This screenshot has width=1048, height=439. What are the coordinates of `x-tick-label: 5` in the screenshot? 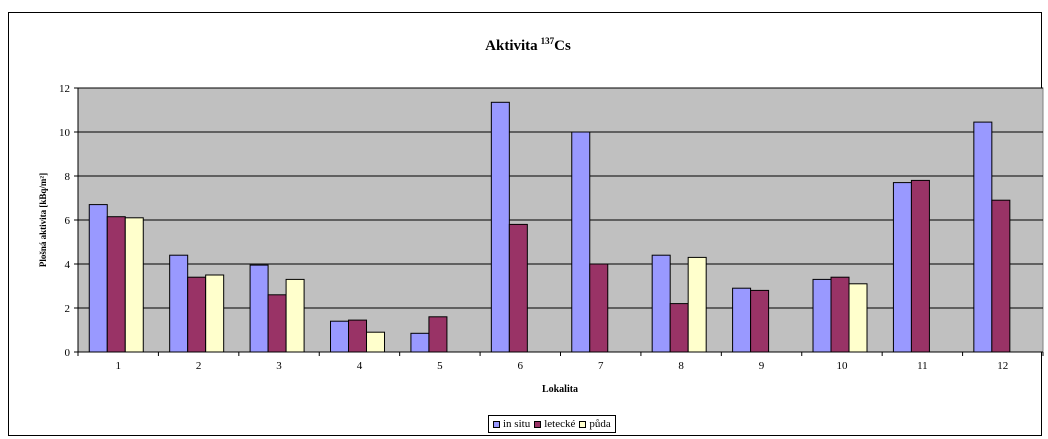 It's located at (440, 366).